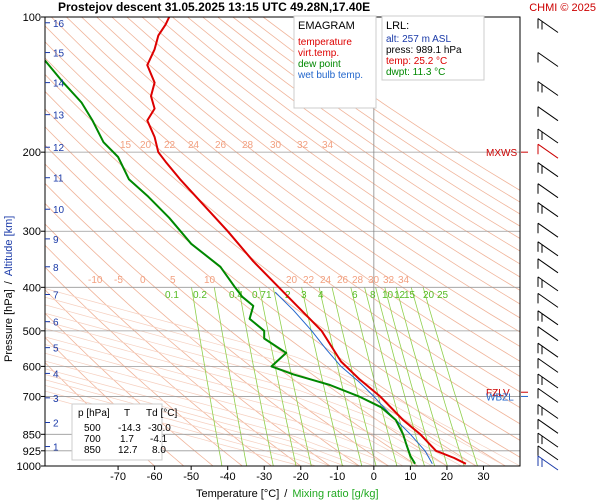 This screenshot has width=600, height=500. I want to click on x-tick-label: -20, so click(301, 477).